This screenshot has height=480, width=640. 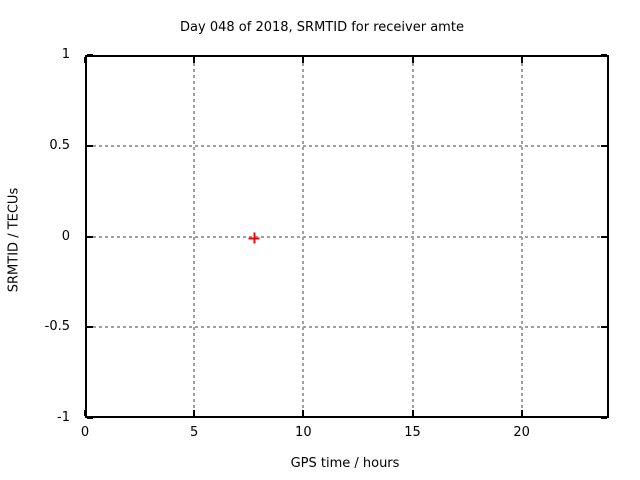 I want to click on x-tick-label: 10, so click(x=303, y=432).